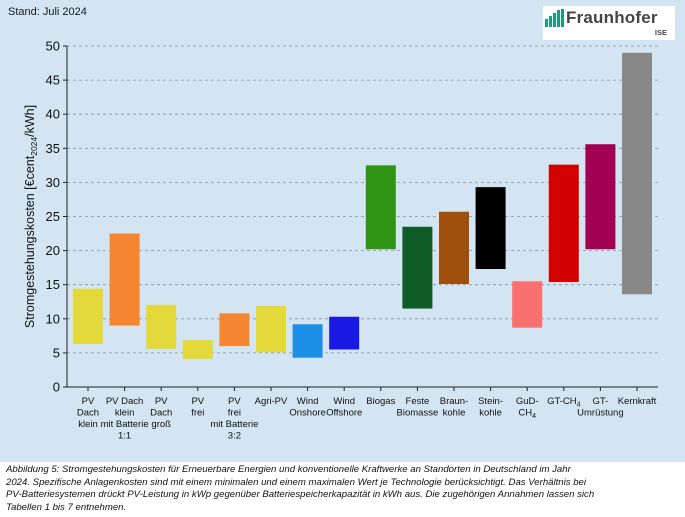 This screenshot has height=517, width=685. Describe the element at coordinates (53, 216) in the screenshot. I see `y-tick-label: 25` at that location.